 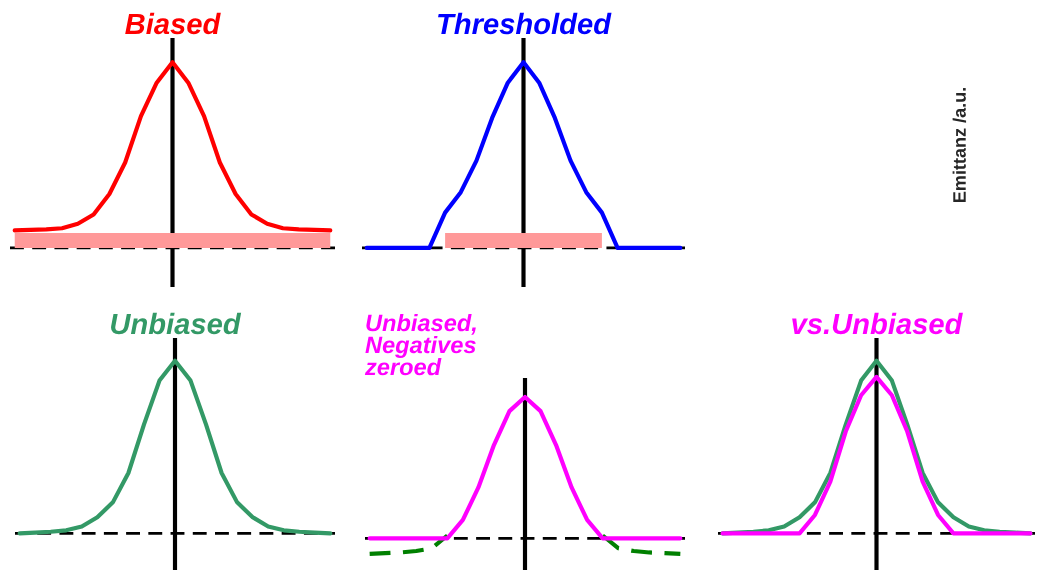 I want to click on chart-title: Unbiased, Negatives zeroed, so click(x=420, y=344).